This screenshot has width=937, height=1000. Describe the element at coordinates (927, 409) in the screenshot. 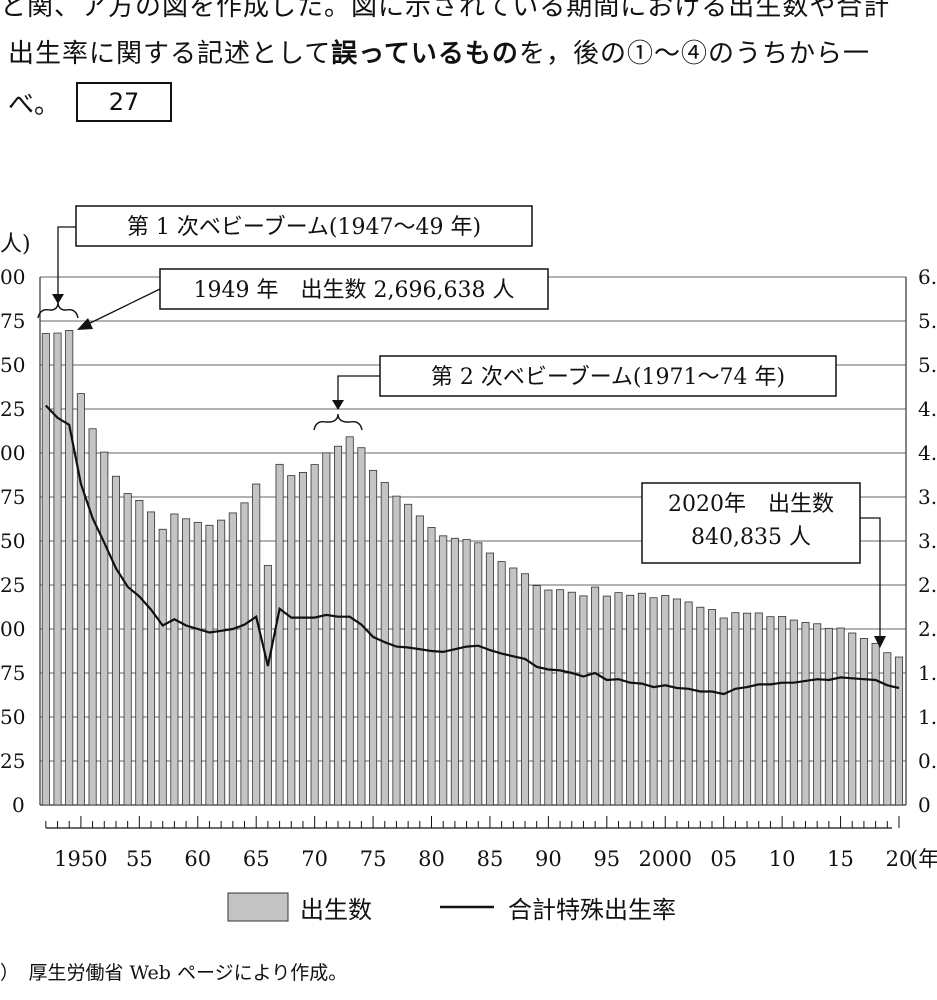

I see `right-tick-label: 4.` at that location.